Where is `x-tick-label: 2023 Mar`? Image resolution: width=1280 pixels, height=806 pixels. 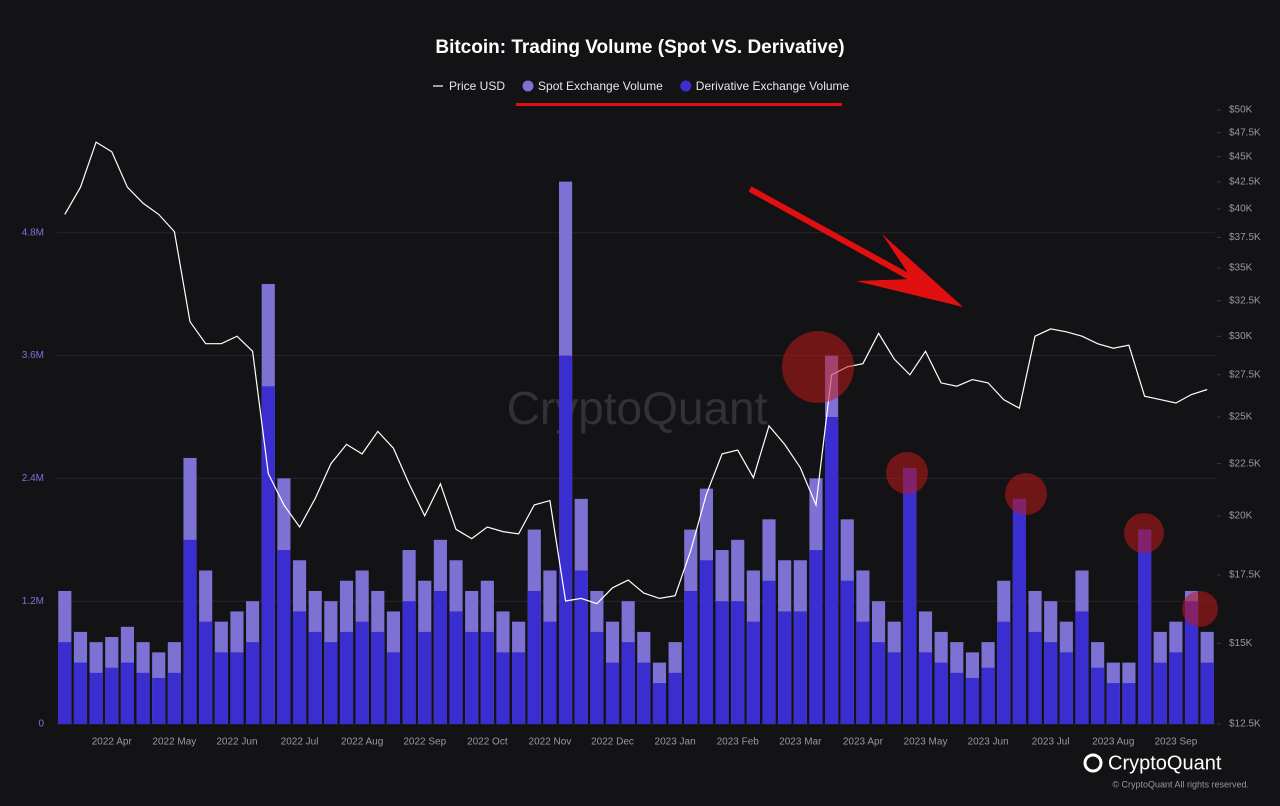 x-tick-label: 2023 Mar is located at coordinates (800, 742).